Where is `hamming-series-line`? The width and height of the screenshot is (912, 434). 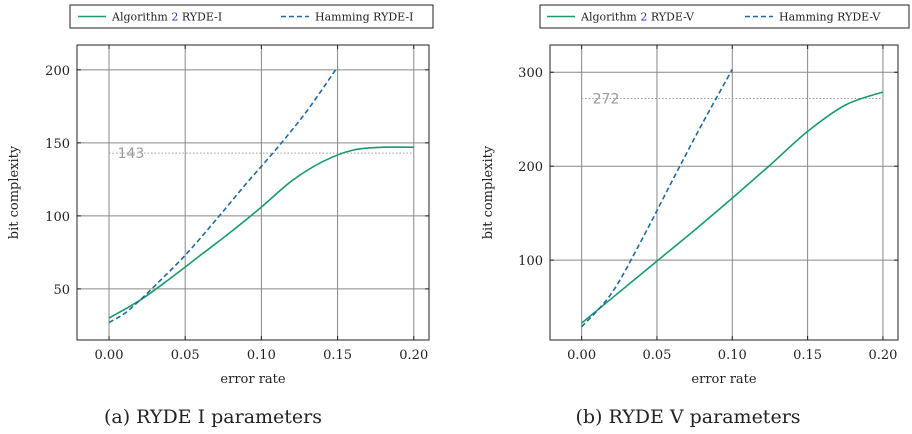
hamming-series-line is located at coordinates (657, 198).